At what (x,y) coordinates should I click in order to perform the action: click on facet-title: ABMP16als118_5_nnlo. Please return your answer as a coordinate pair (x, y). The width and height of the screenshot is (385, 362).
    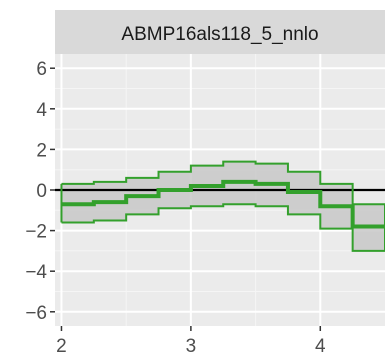
    Looking at the image, I should click on (219, 34).